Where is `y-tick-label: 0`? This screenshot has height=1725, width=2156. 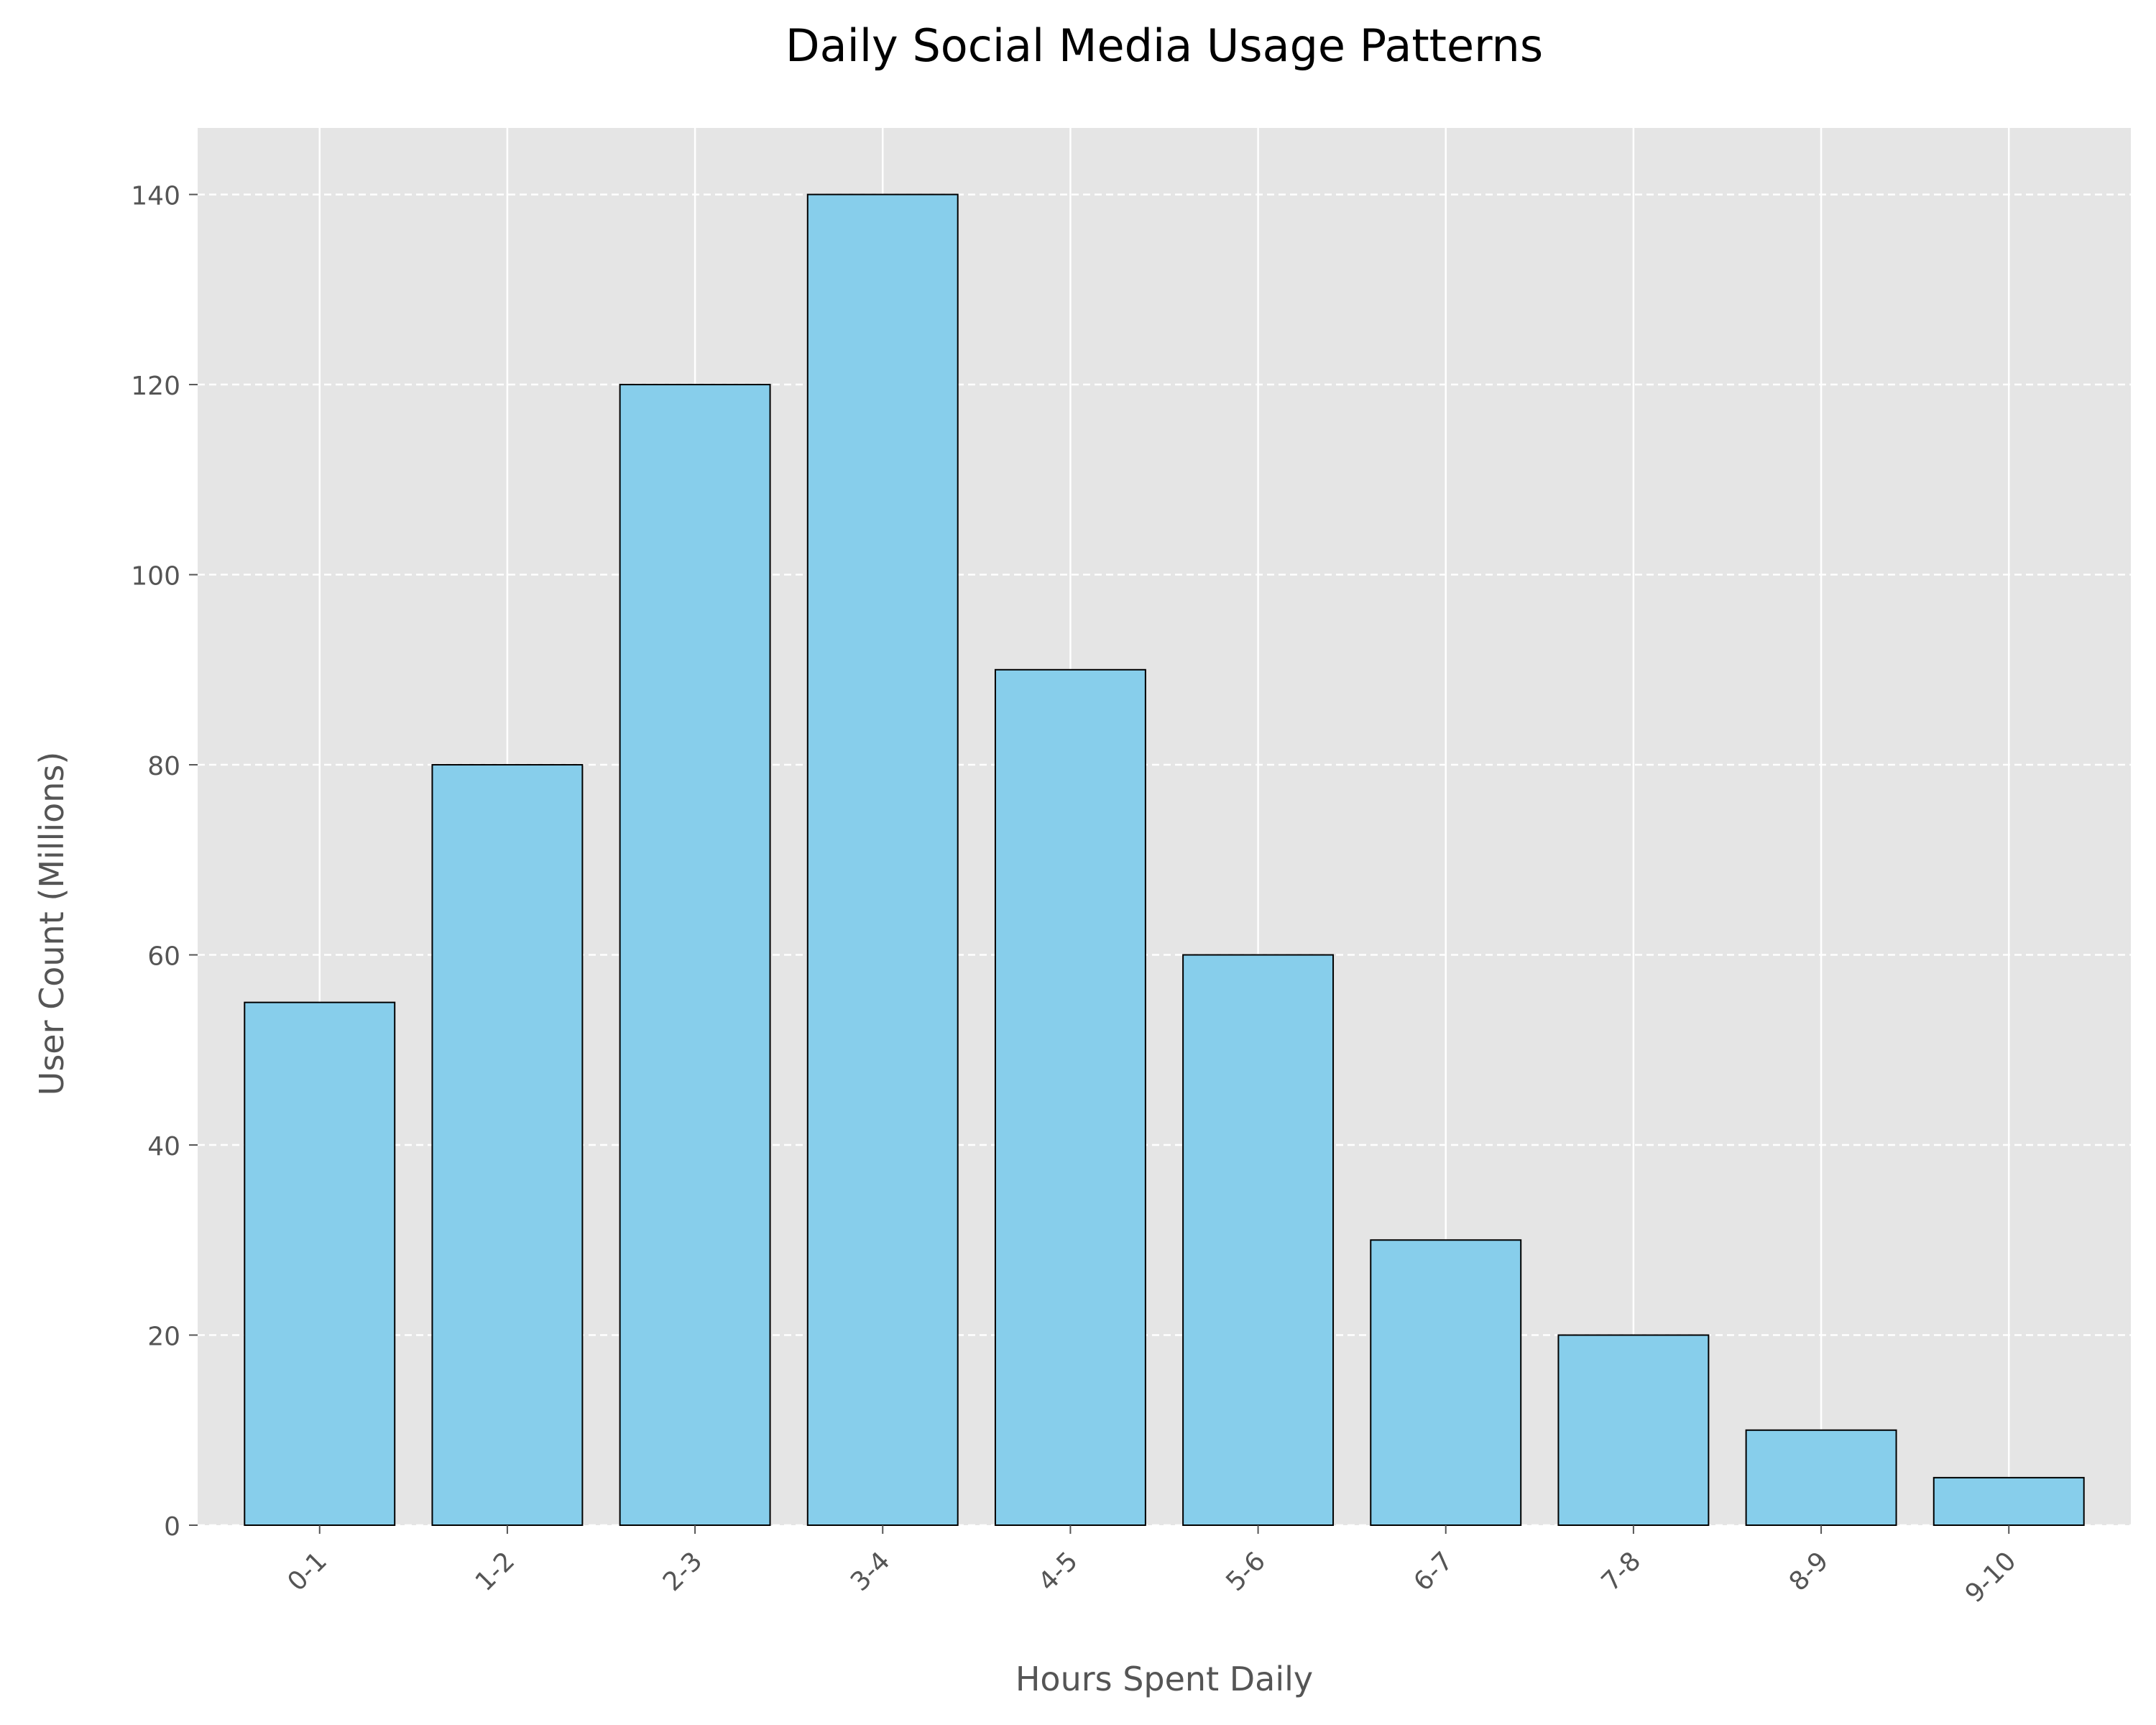
y-tick-label: 0 is located at coordinates (172, 1527).